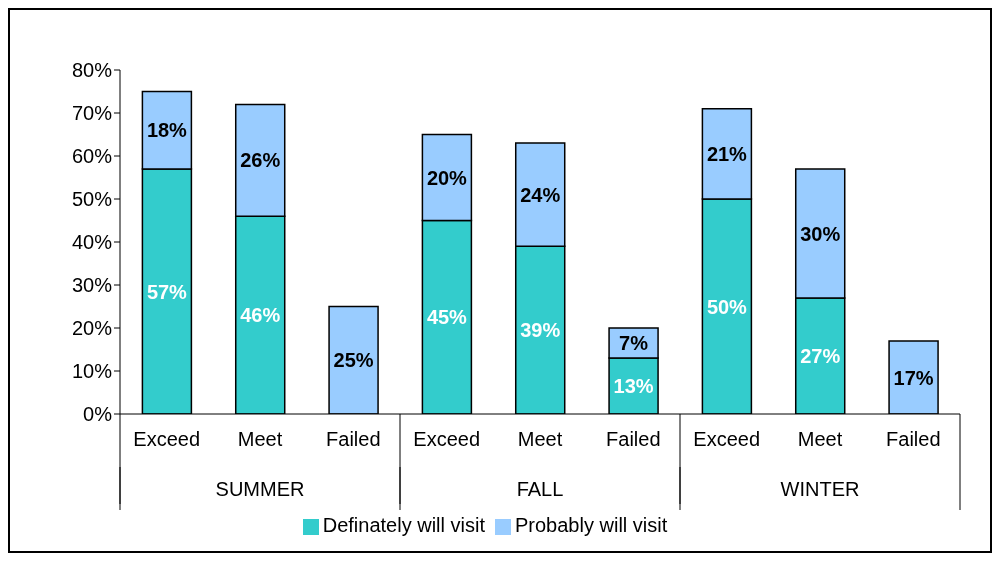 This screenshot has width=1002, height=561. Describe the element at coordinates (92, 371) in the screenshot. I see `y-tick-label: 10%` at that location.